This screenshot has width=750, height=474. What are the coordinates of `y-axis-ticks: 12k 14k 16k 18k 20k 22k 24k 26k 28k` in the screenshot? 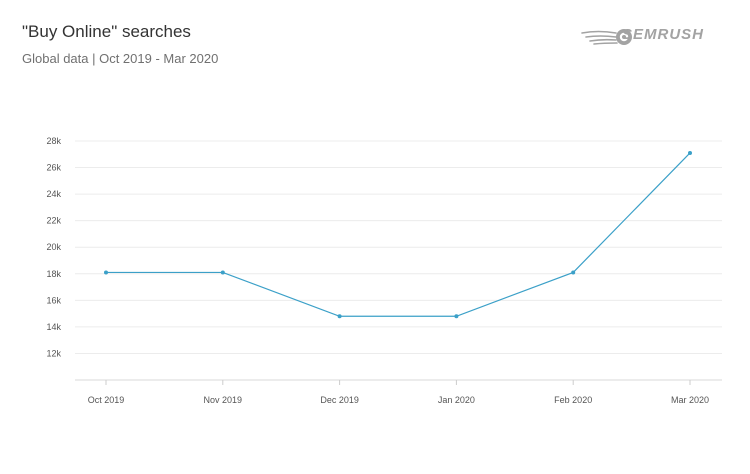 It's located at (53, 247).